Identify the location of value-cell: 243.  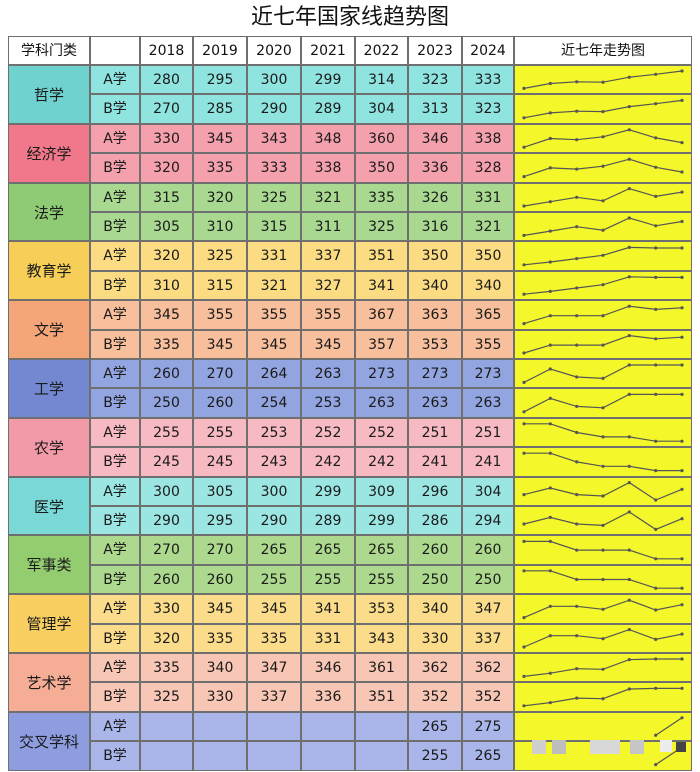
(274, 462).